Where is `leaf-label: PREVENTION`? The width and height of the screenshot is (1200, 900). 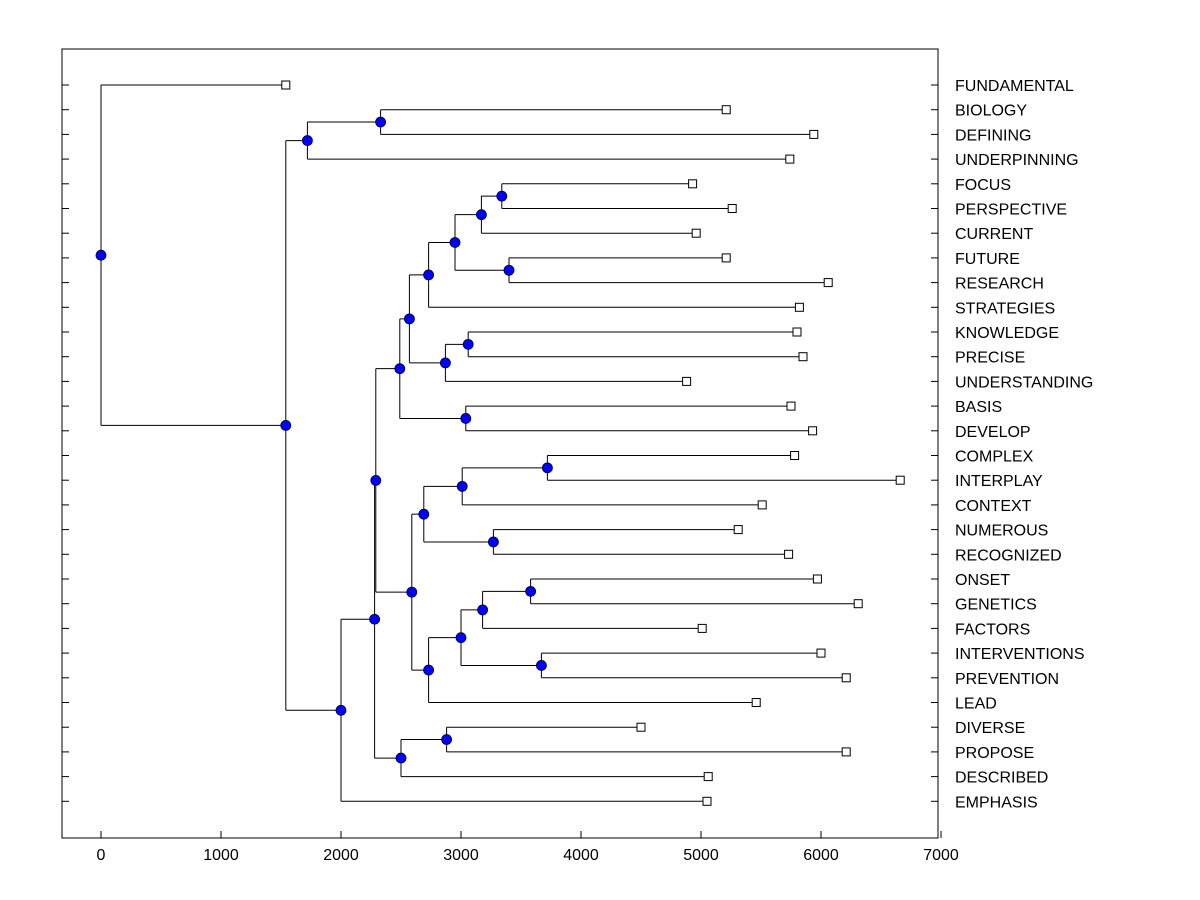
leaf-label: PREVENTION is located at coordinates (1007, 679).